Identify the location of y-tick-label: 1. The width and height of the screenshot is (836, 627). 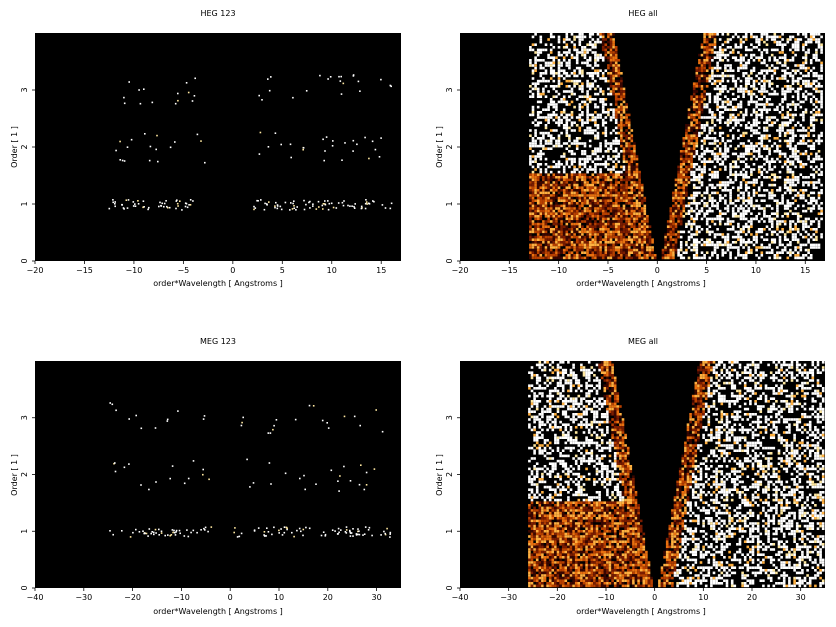
(449, 203).